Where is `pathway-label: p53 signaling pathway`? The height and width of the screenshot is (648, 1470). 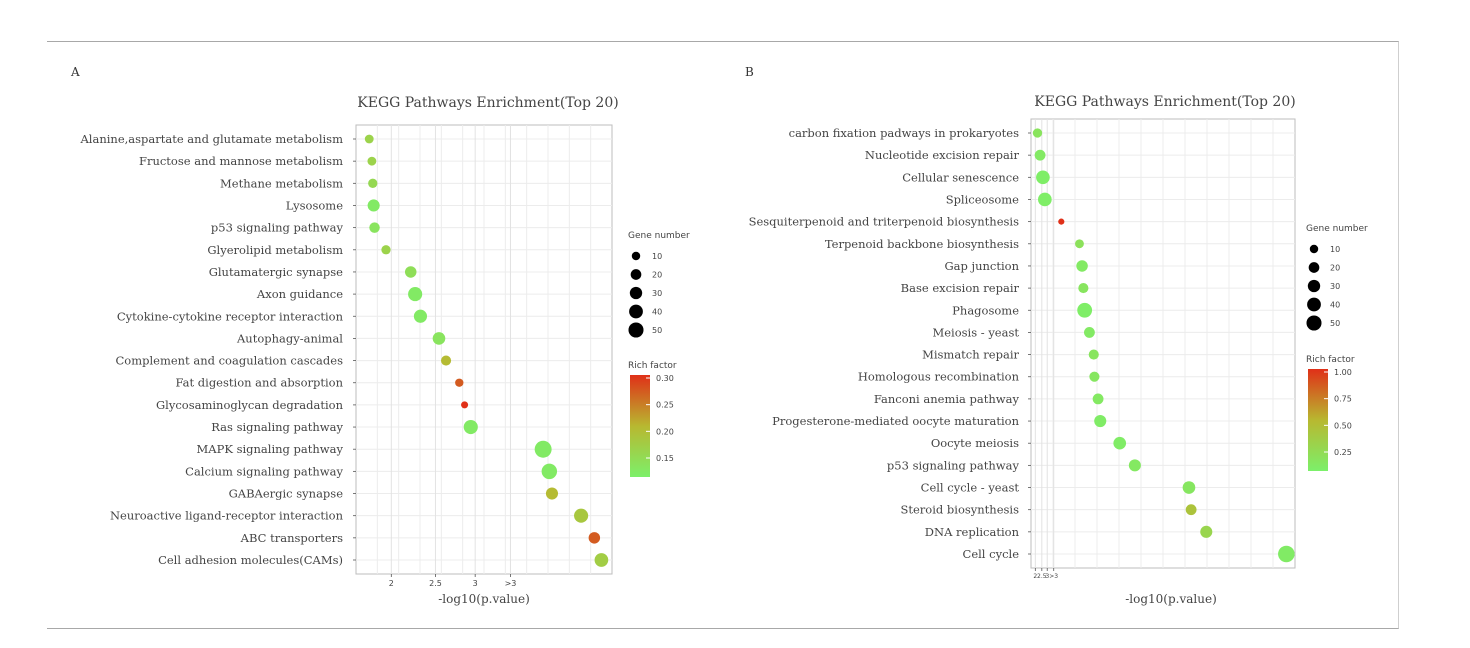
pathway-label: p53 signaling pathway is located at coordinates (277, 228).